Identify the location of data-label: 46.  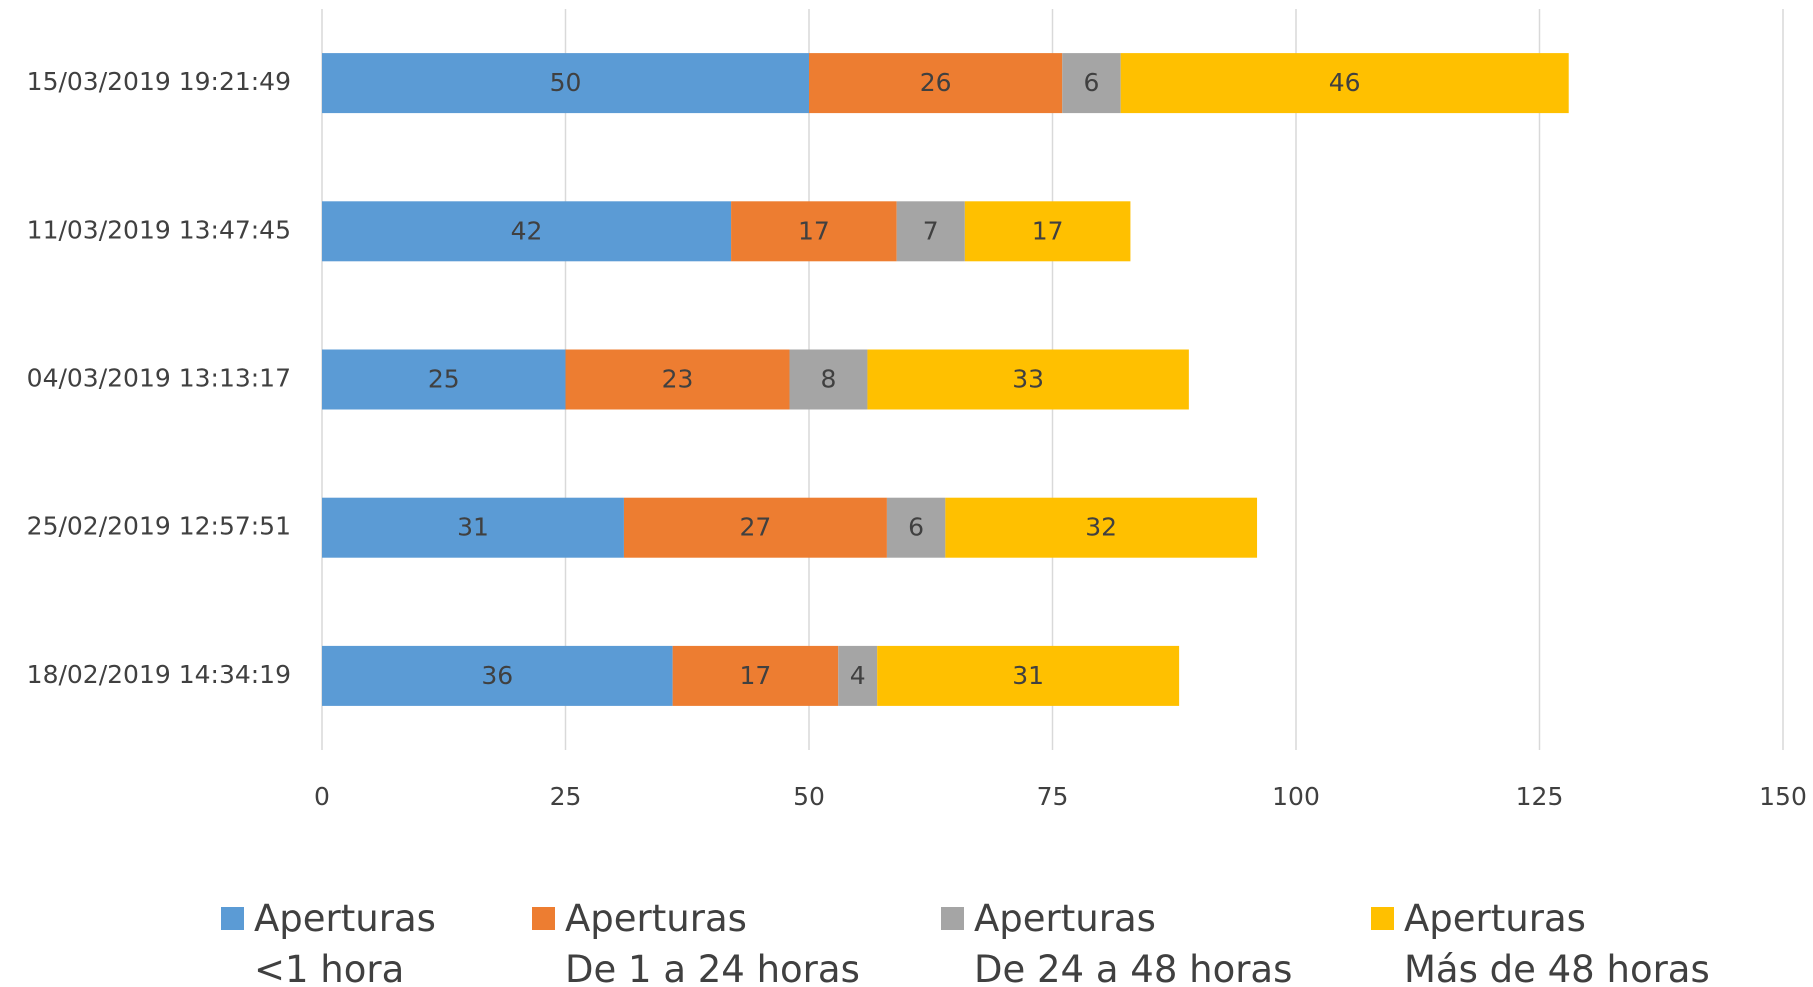
(1345, 82).